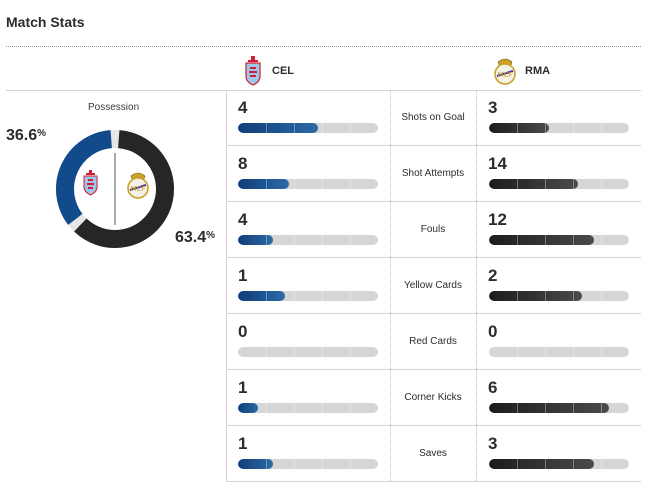 Image resolution: width=649 pixels, height=482 pixels. Describe the element at coordinates (268, 71) in the screenshot. I see `home-team-header: CEL` at that location.